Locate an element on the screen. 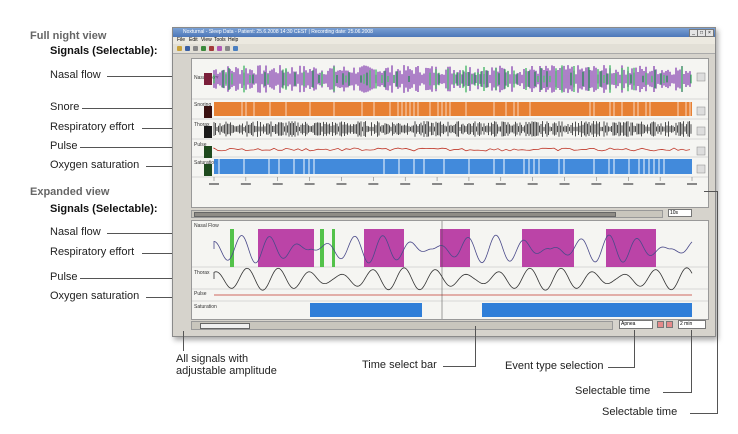 The height and width of the screenshot is (434, 738). full-label-respiratory-effort: Respiratory effort is located at coordinates (92, 127).